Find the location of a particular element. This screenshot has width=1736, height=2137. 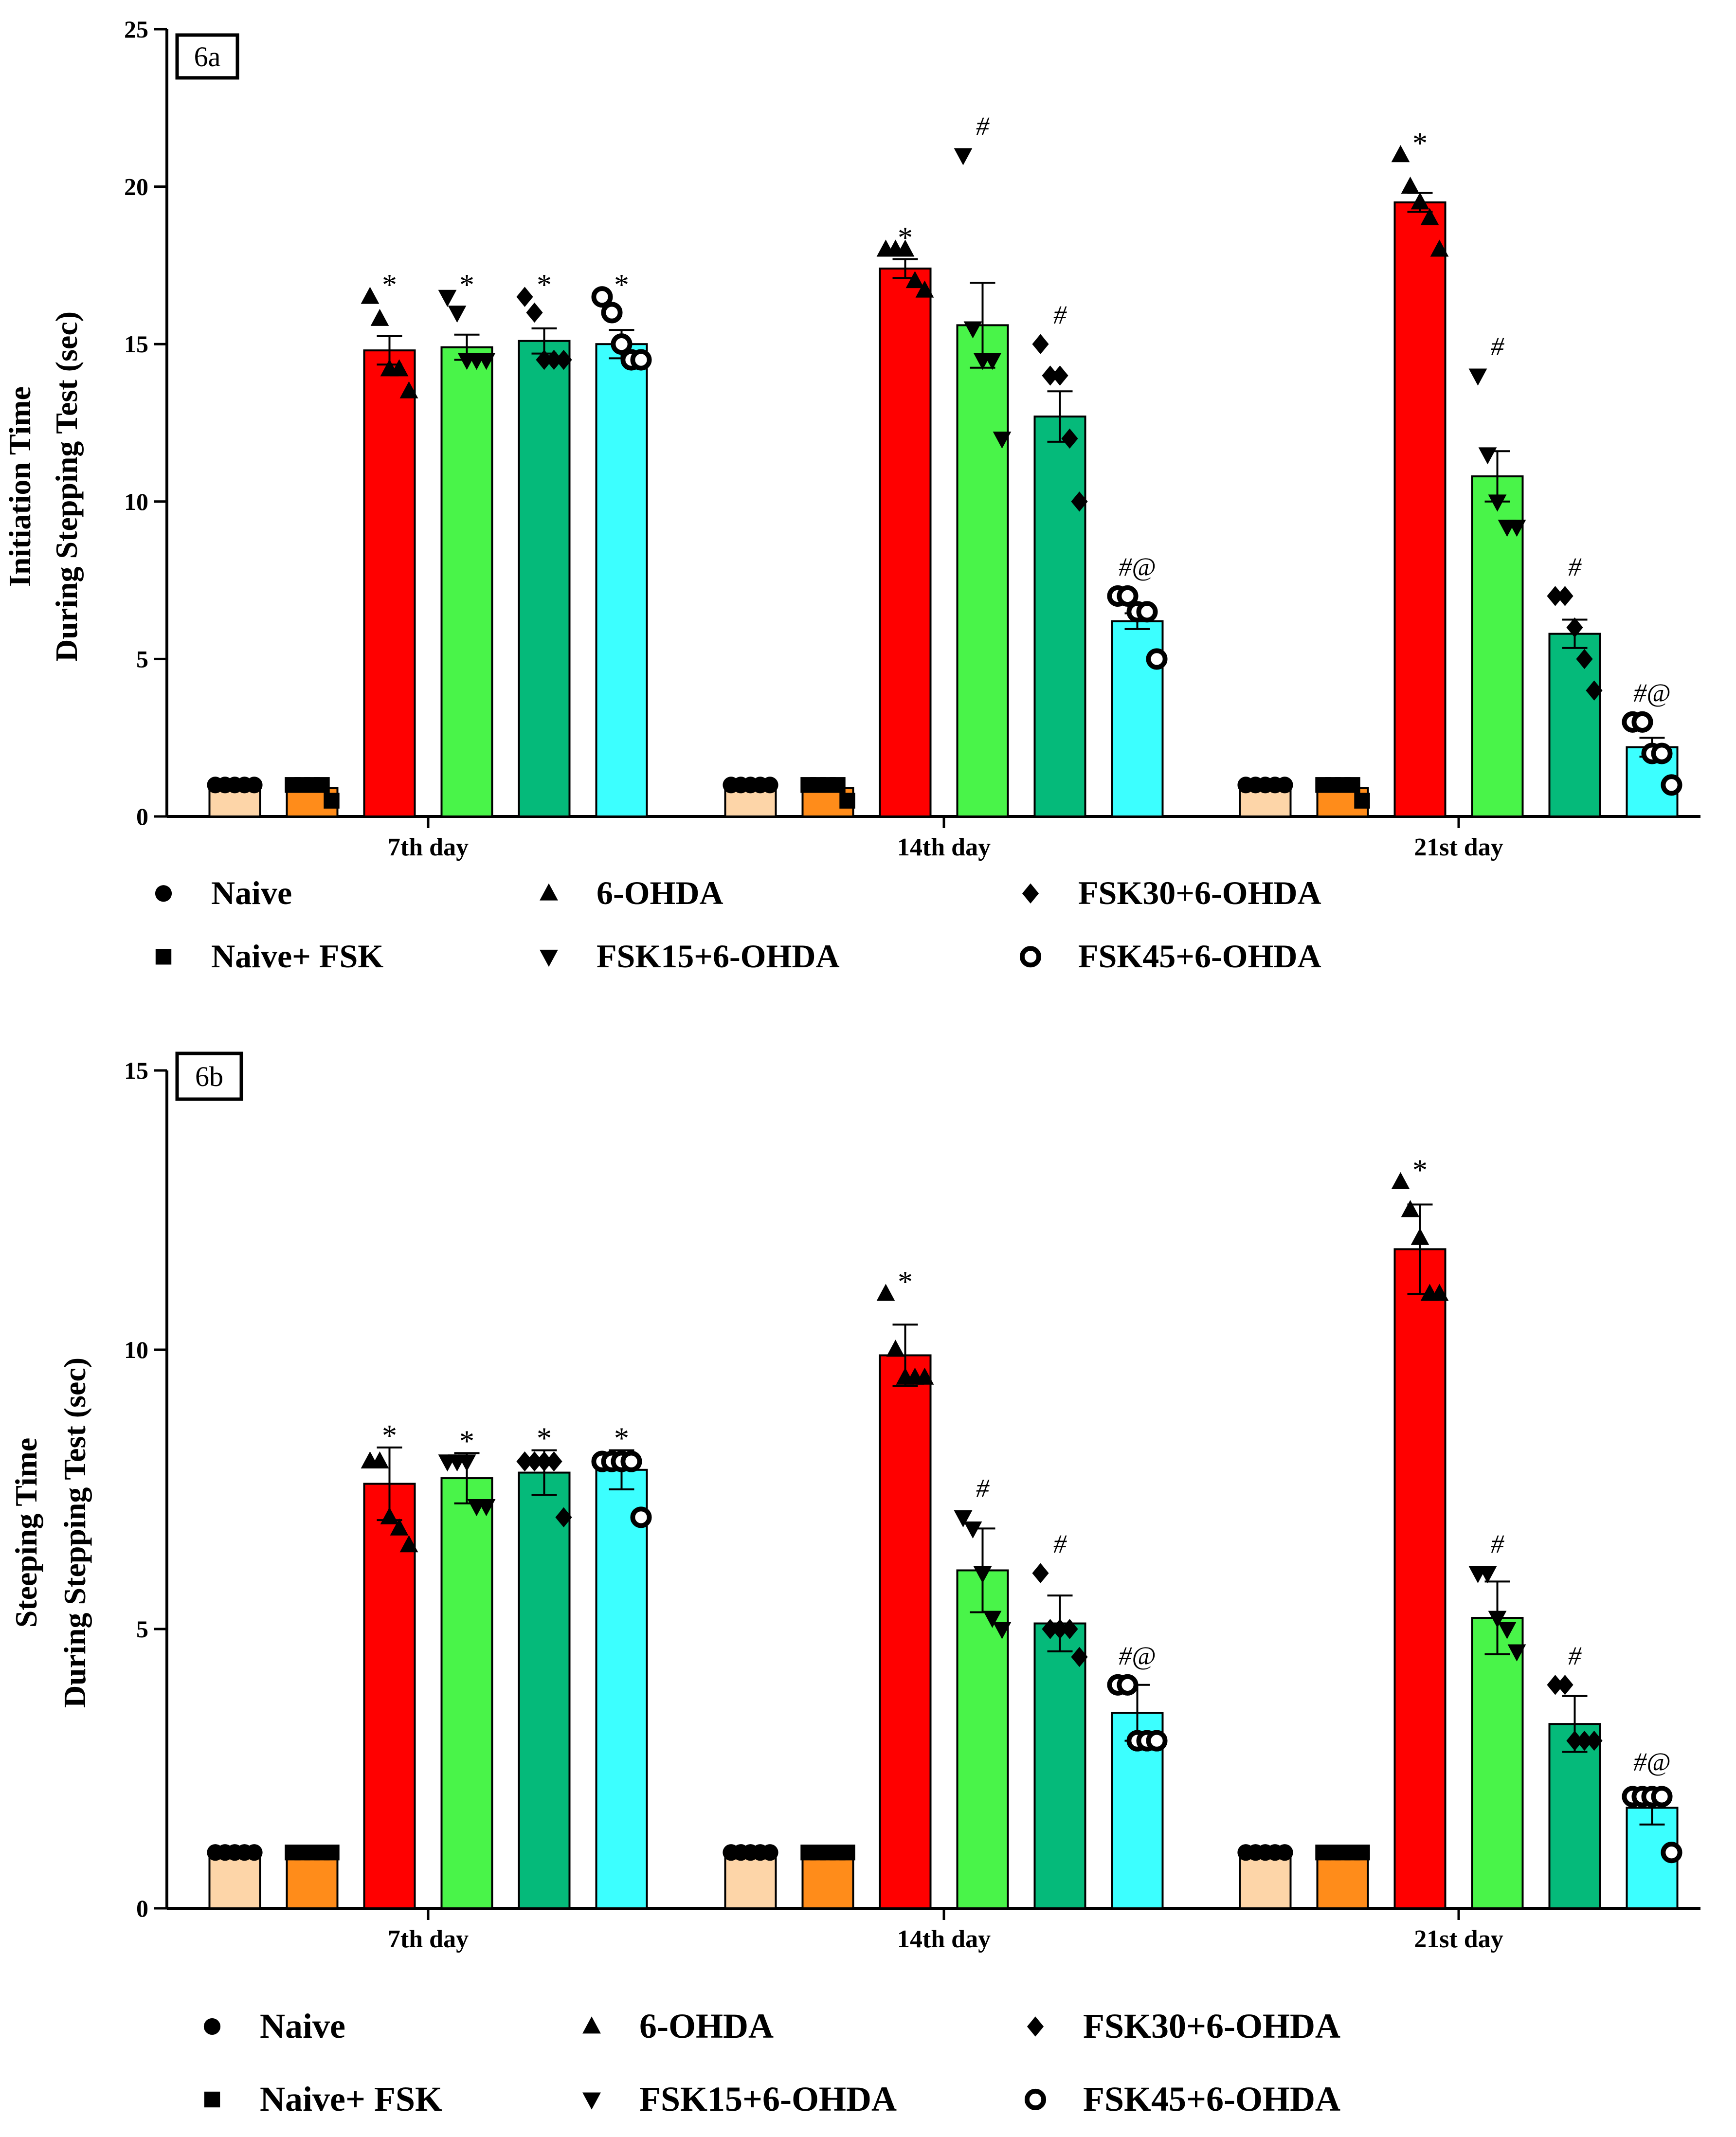

legend-label: 6-OHDA is located at coordinates (707, 2026).